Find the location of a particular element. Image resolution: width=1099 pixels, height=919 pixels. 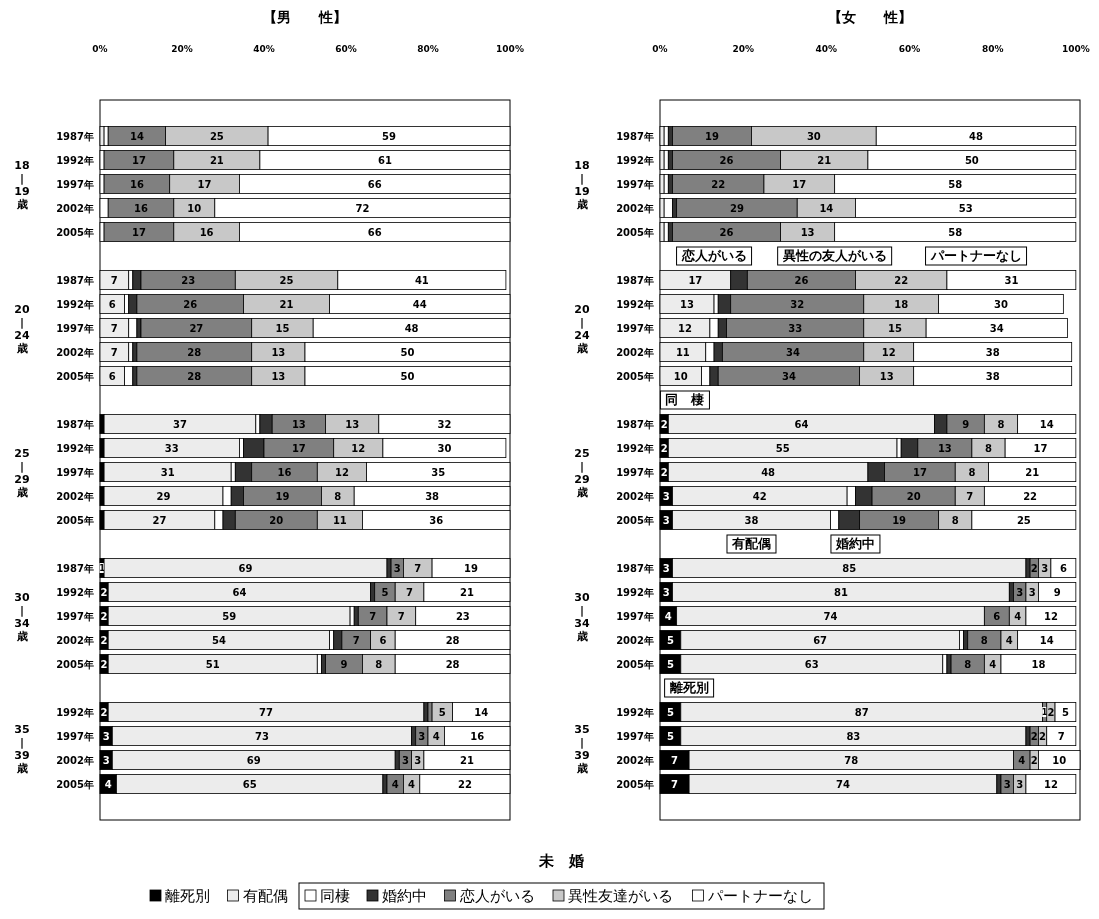

data-label: 22 is located at coordinates (1030, 496).